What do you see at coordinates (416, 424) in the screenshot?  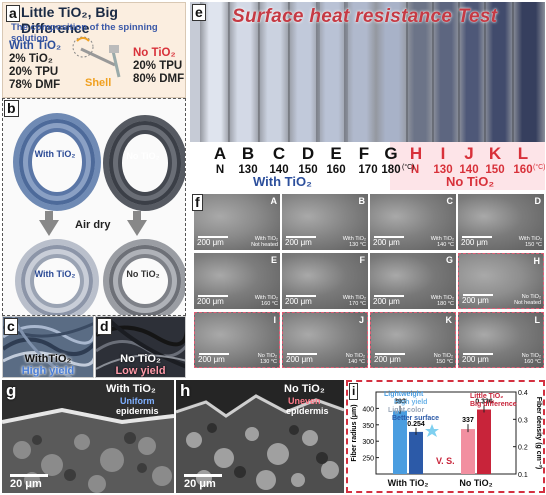 I see `data-label-density: 0.254` at bounding box center [416, 424].